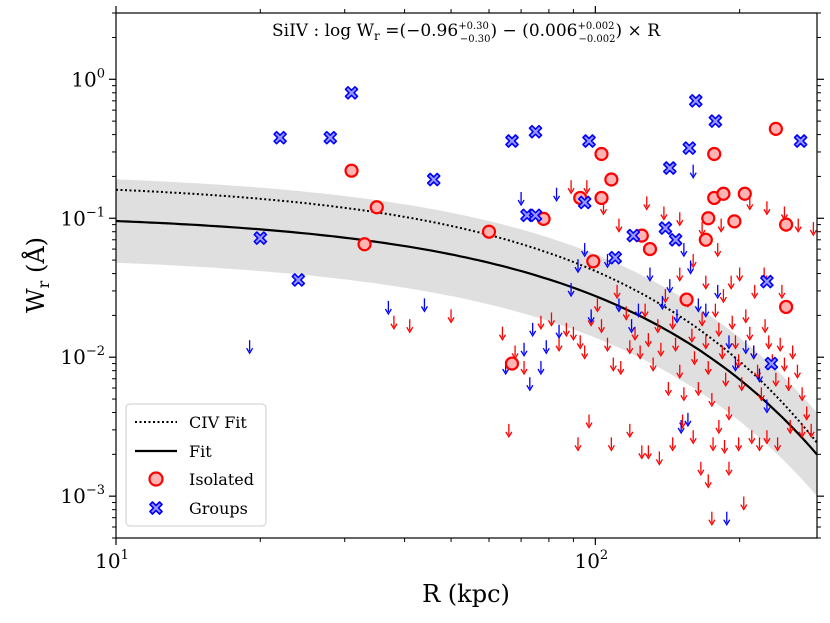 The image size is (830, 623). Describe the element at coordinates (156, 508) in the screenshot. I see `legend-groups-swatch` at that location.